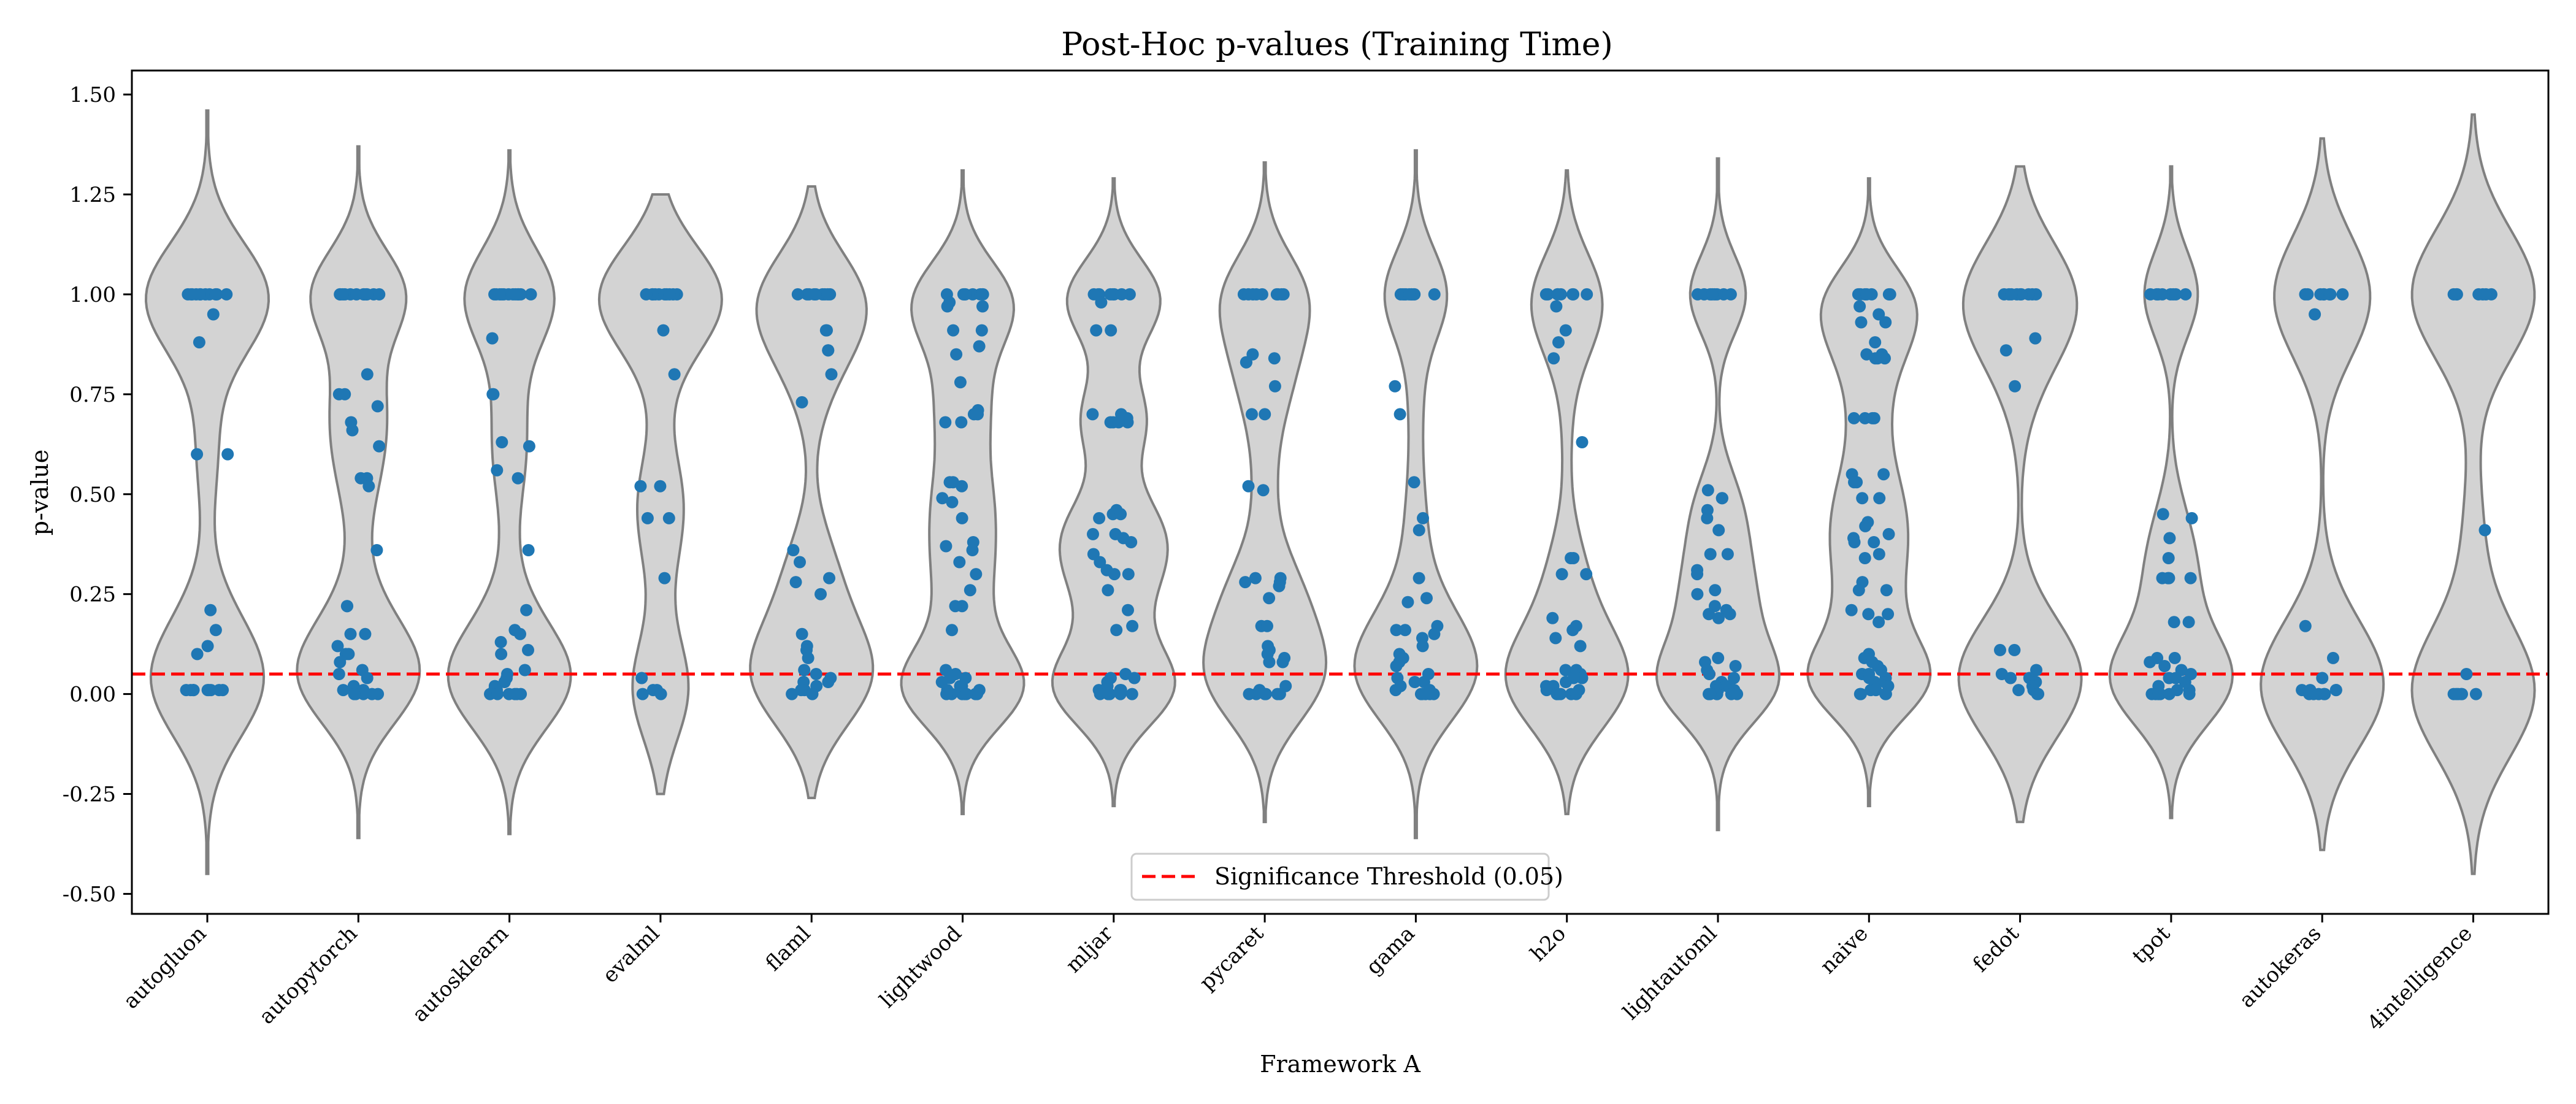 This screenshot has width=2576, height=1104. I want to click on data-point-evalml, so click(640, 486).